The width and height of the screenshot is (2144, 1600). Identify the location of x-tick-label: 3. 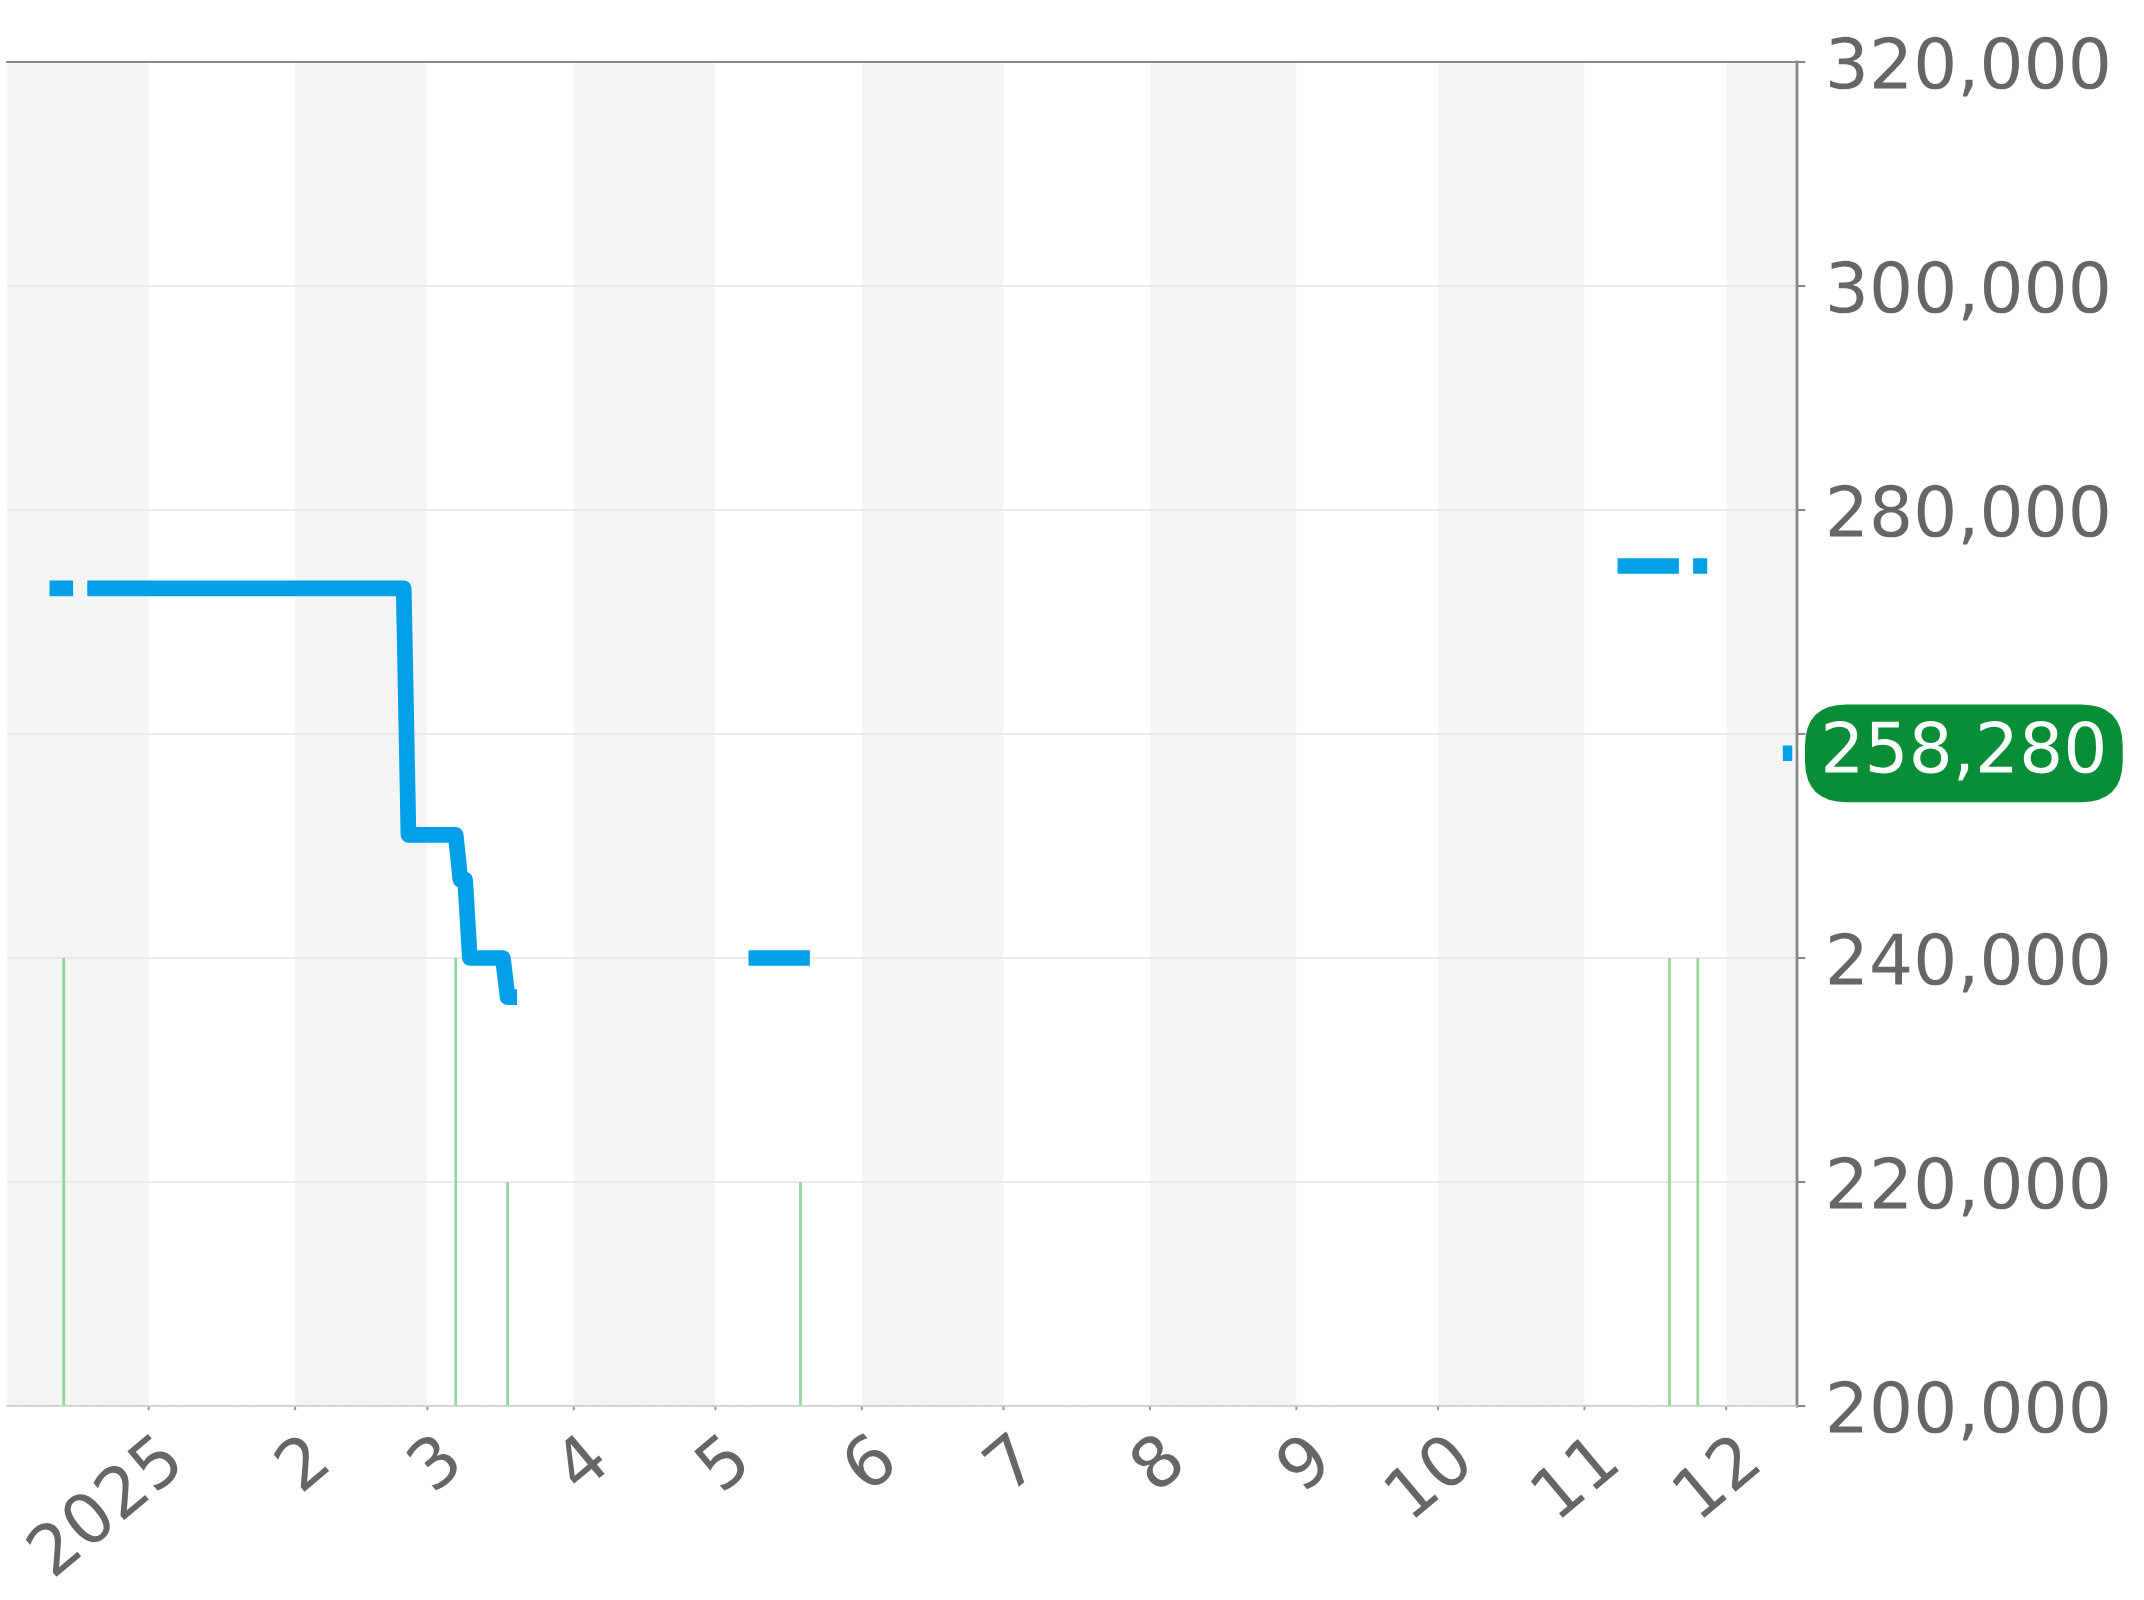
(433, 1461).